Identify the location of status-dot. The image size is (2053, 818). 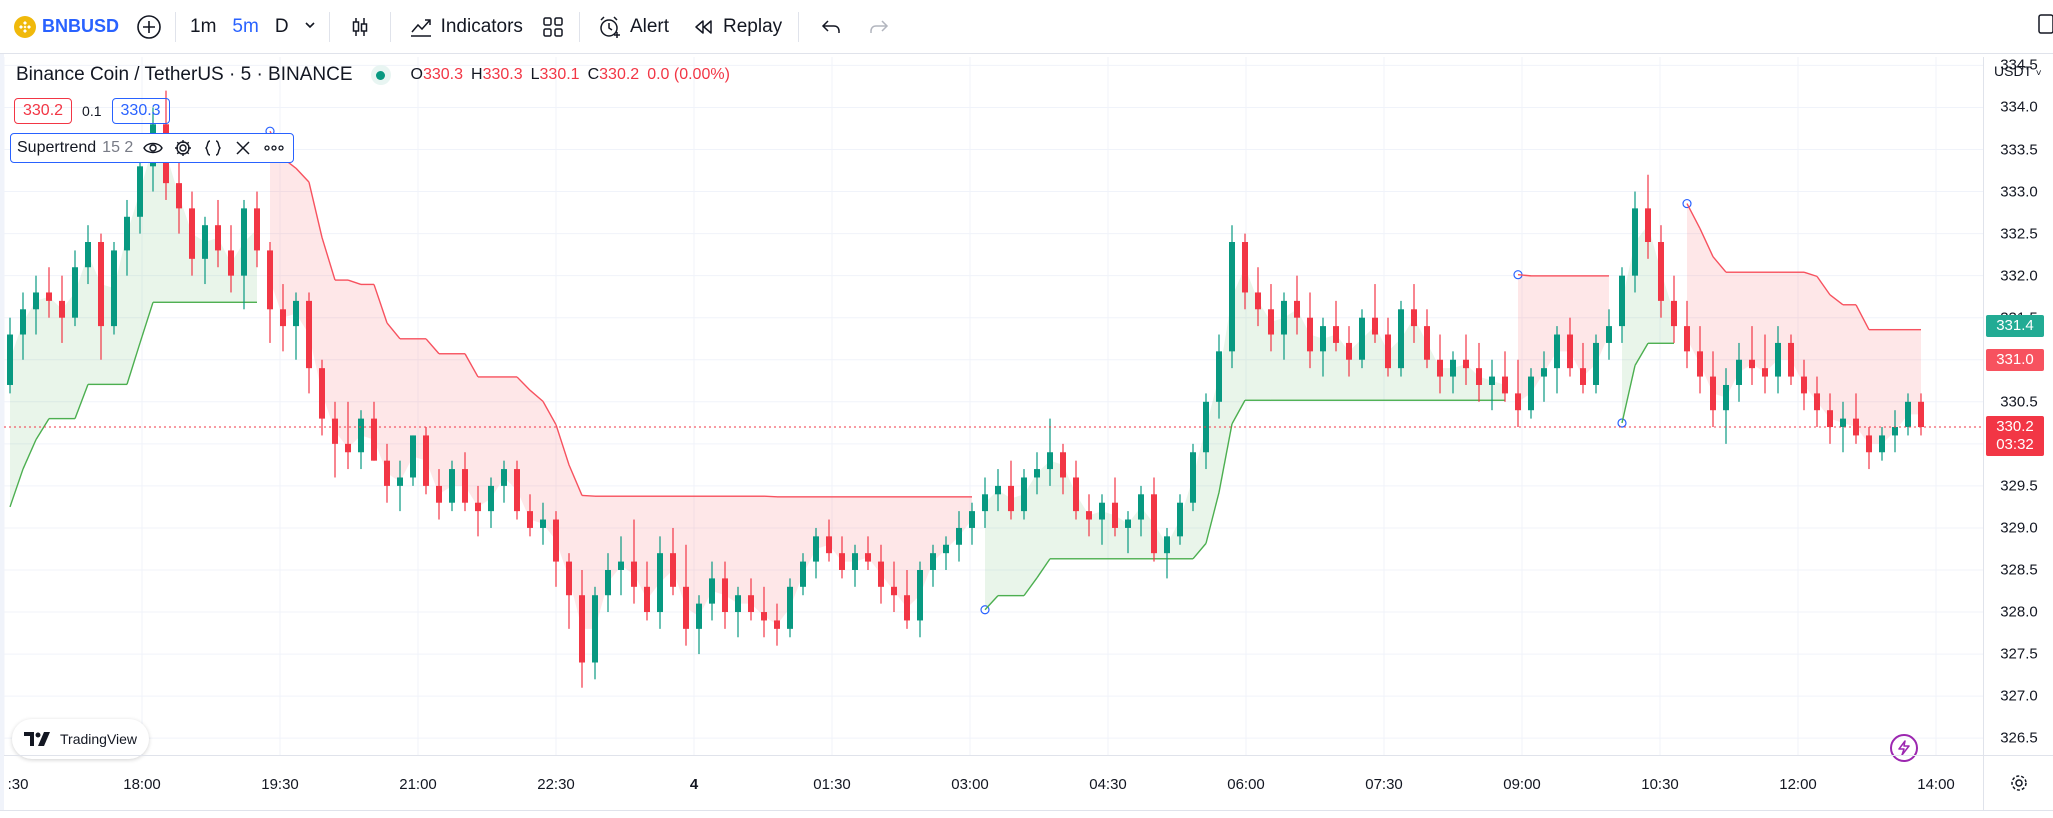
(381, 75).